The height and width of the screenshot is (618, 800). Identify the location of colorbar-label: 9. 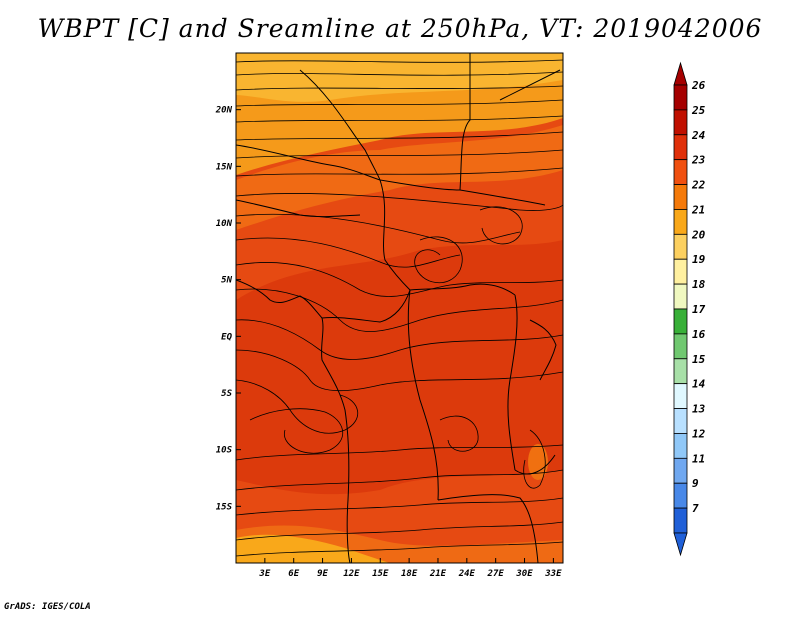
(695, 483).